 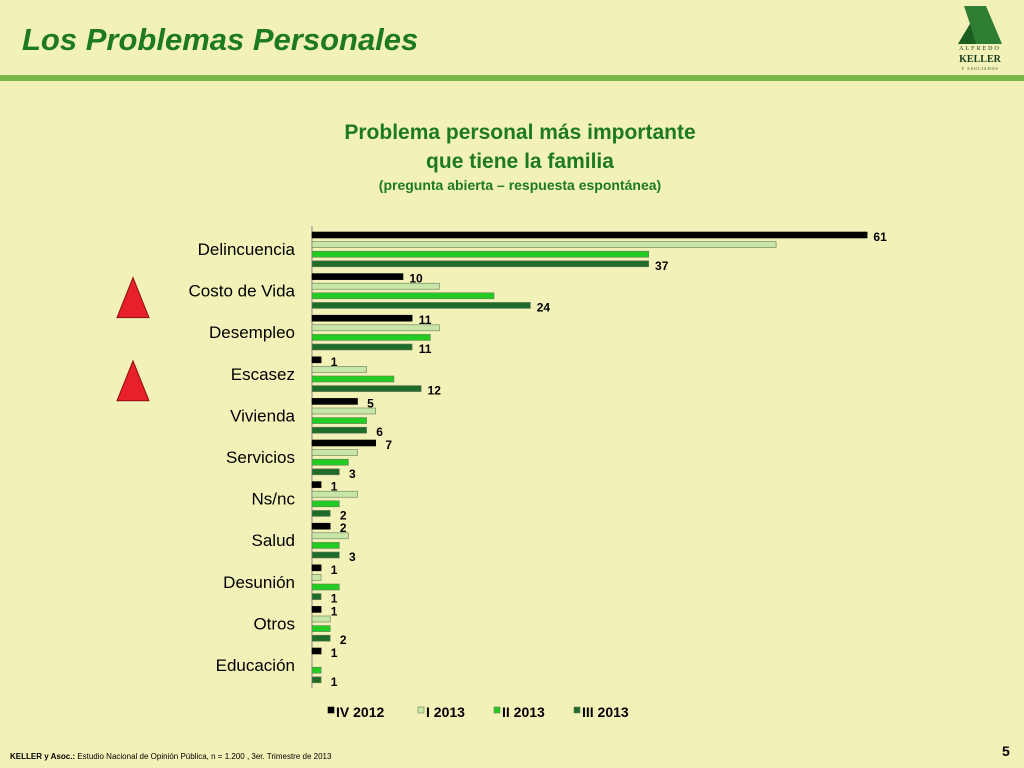 What do you see at coordinates (273, 540) in the screenshot?
I see `category-label: Salud` at bounding box center [273, 540].